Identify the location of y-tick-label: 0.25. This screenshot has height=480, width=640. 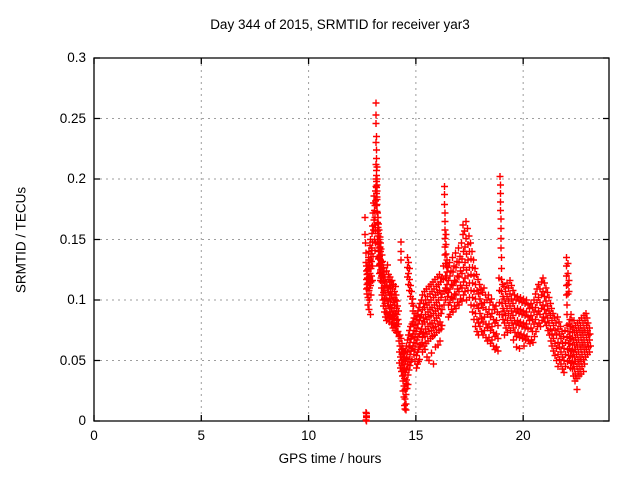
(72, 118).